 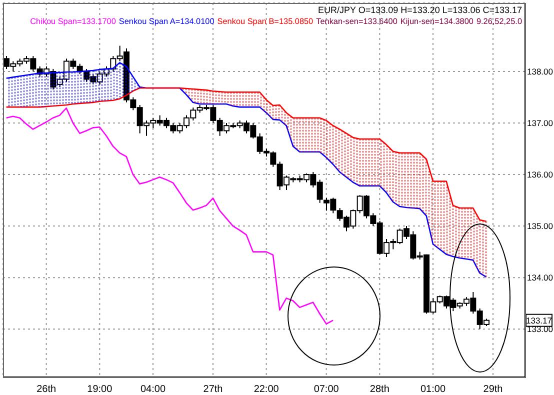 What do you see at coordinates (73, 21) in the screenshot?
I see `text: Chikou Span=133.1700` at bounding box center [73, 21].